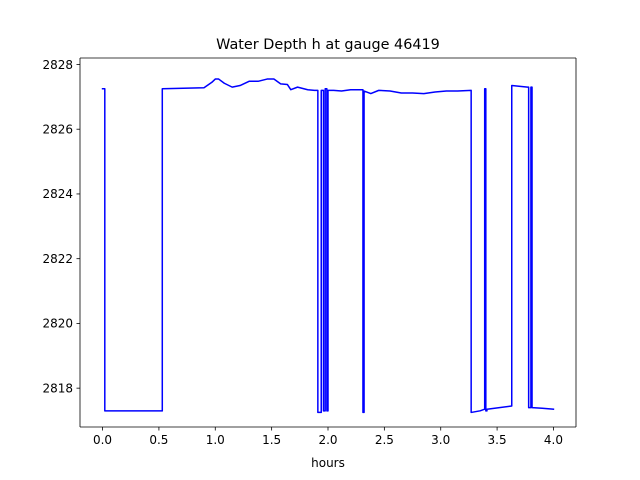 This screenshot has height=480, width=640. I want to click on y-tick-label: 2820, so click(57, 324).